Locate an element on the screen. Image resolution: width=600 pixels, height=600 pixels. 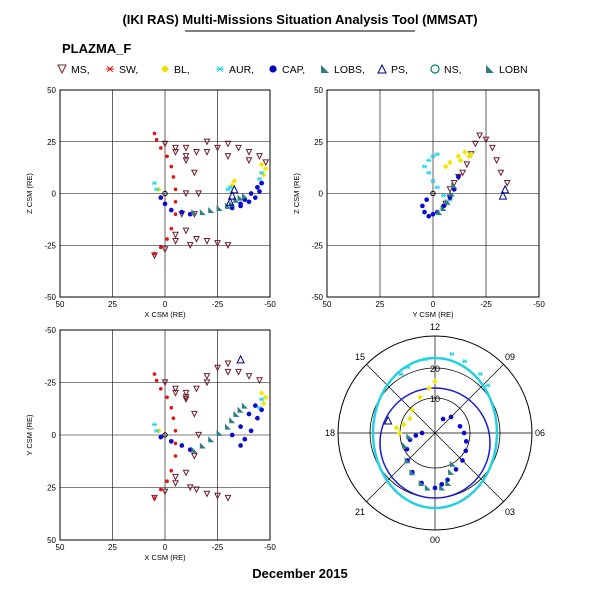
y-tick-label: 25 is located at coordinates (51, 488).